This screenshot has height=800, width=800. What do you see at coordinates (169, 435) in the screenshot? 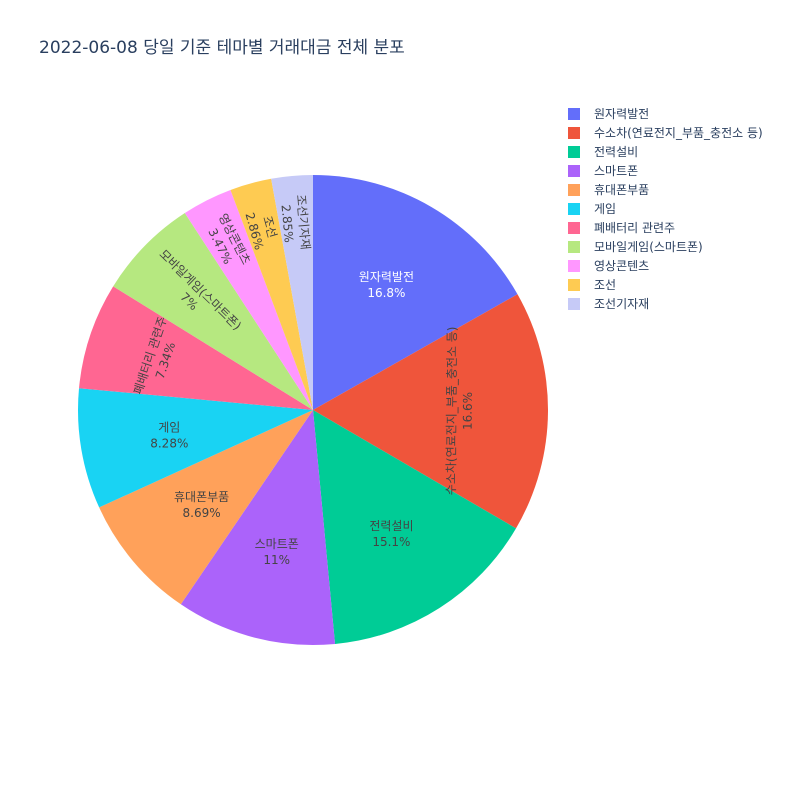
I see `slice-label: 게임 8.28%` at bounding box center [169, 435].